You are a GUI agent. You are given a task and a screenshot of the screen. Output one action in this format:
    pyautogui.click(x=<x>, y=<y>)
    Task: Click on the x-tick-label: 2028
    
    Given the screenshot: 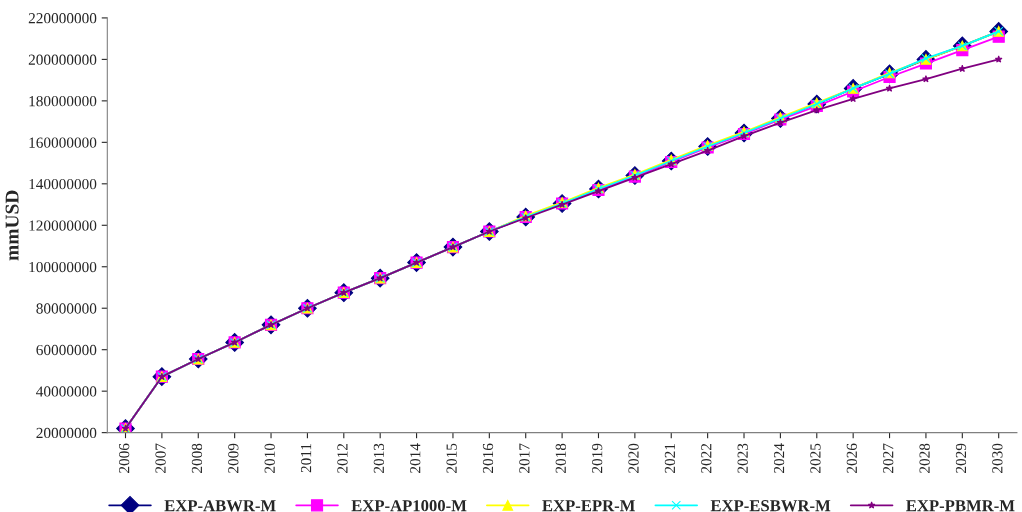 What is the action you would take?
    pyautogui.click(x=924, y=458)
    